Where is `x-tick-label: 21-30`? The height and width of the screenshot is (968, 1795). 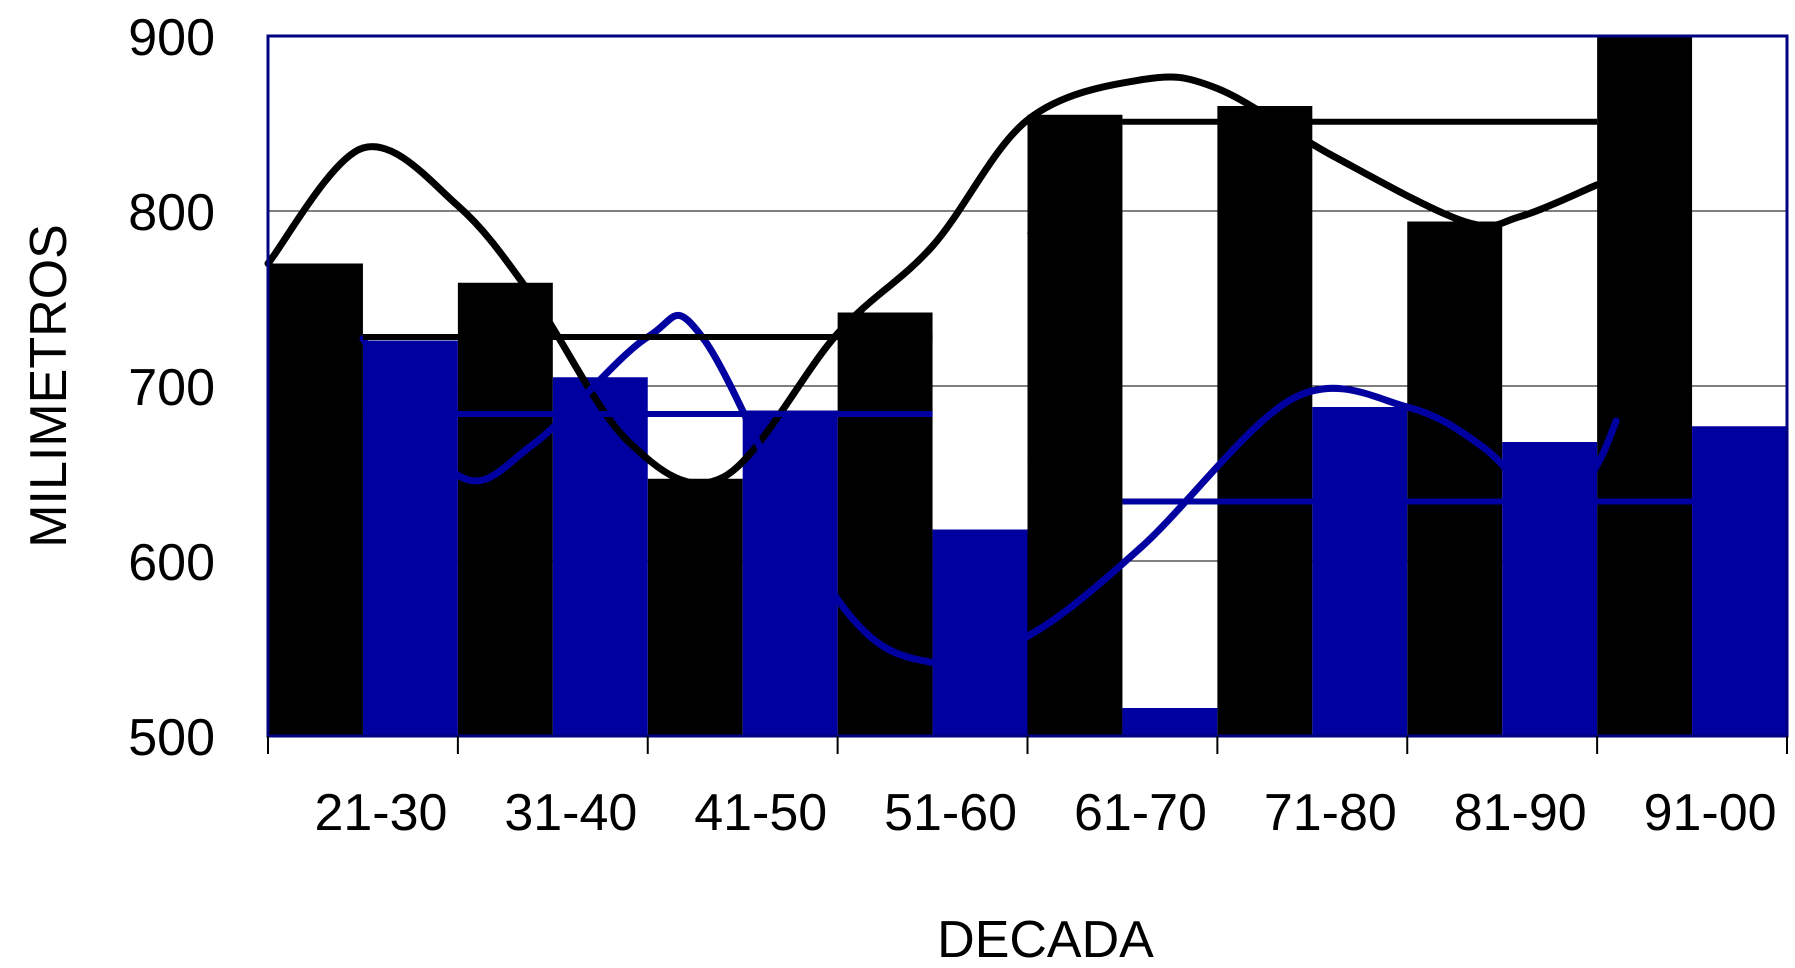 x-tick-label: 21-30 is located at coordinates (380, 813).